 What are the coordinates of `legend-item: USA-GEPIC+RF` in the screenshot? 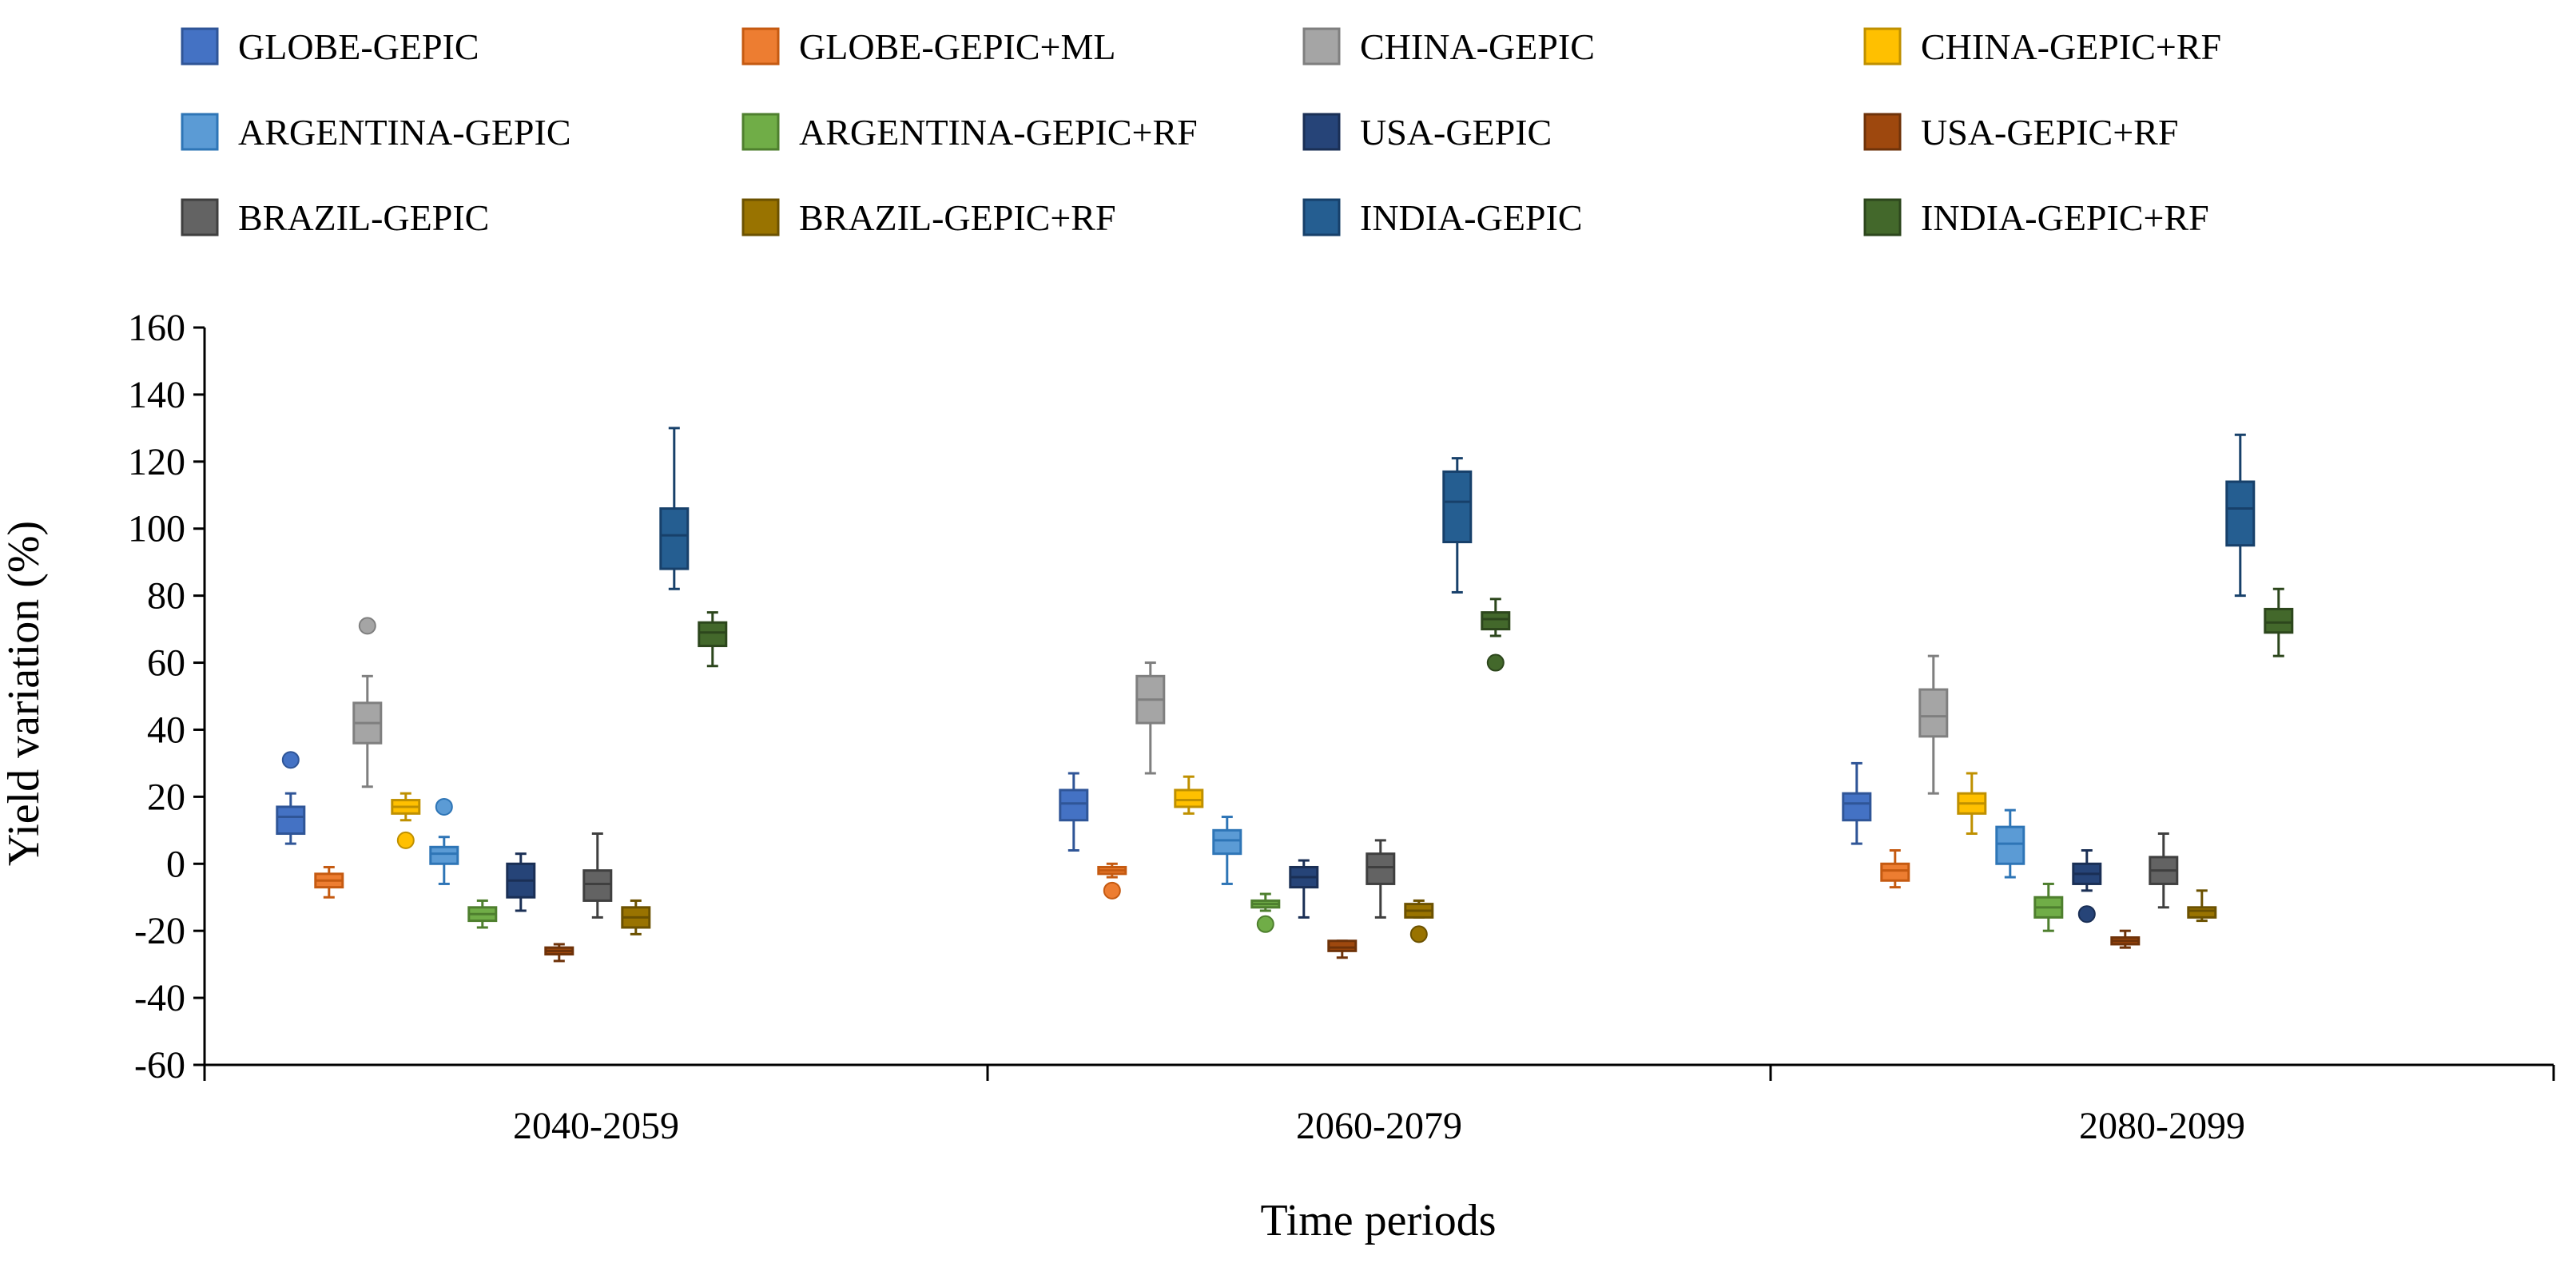 It's located at (2020, 132).